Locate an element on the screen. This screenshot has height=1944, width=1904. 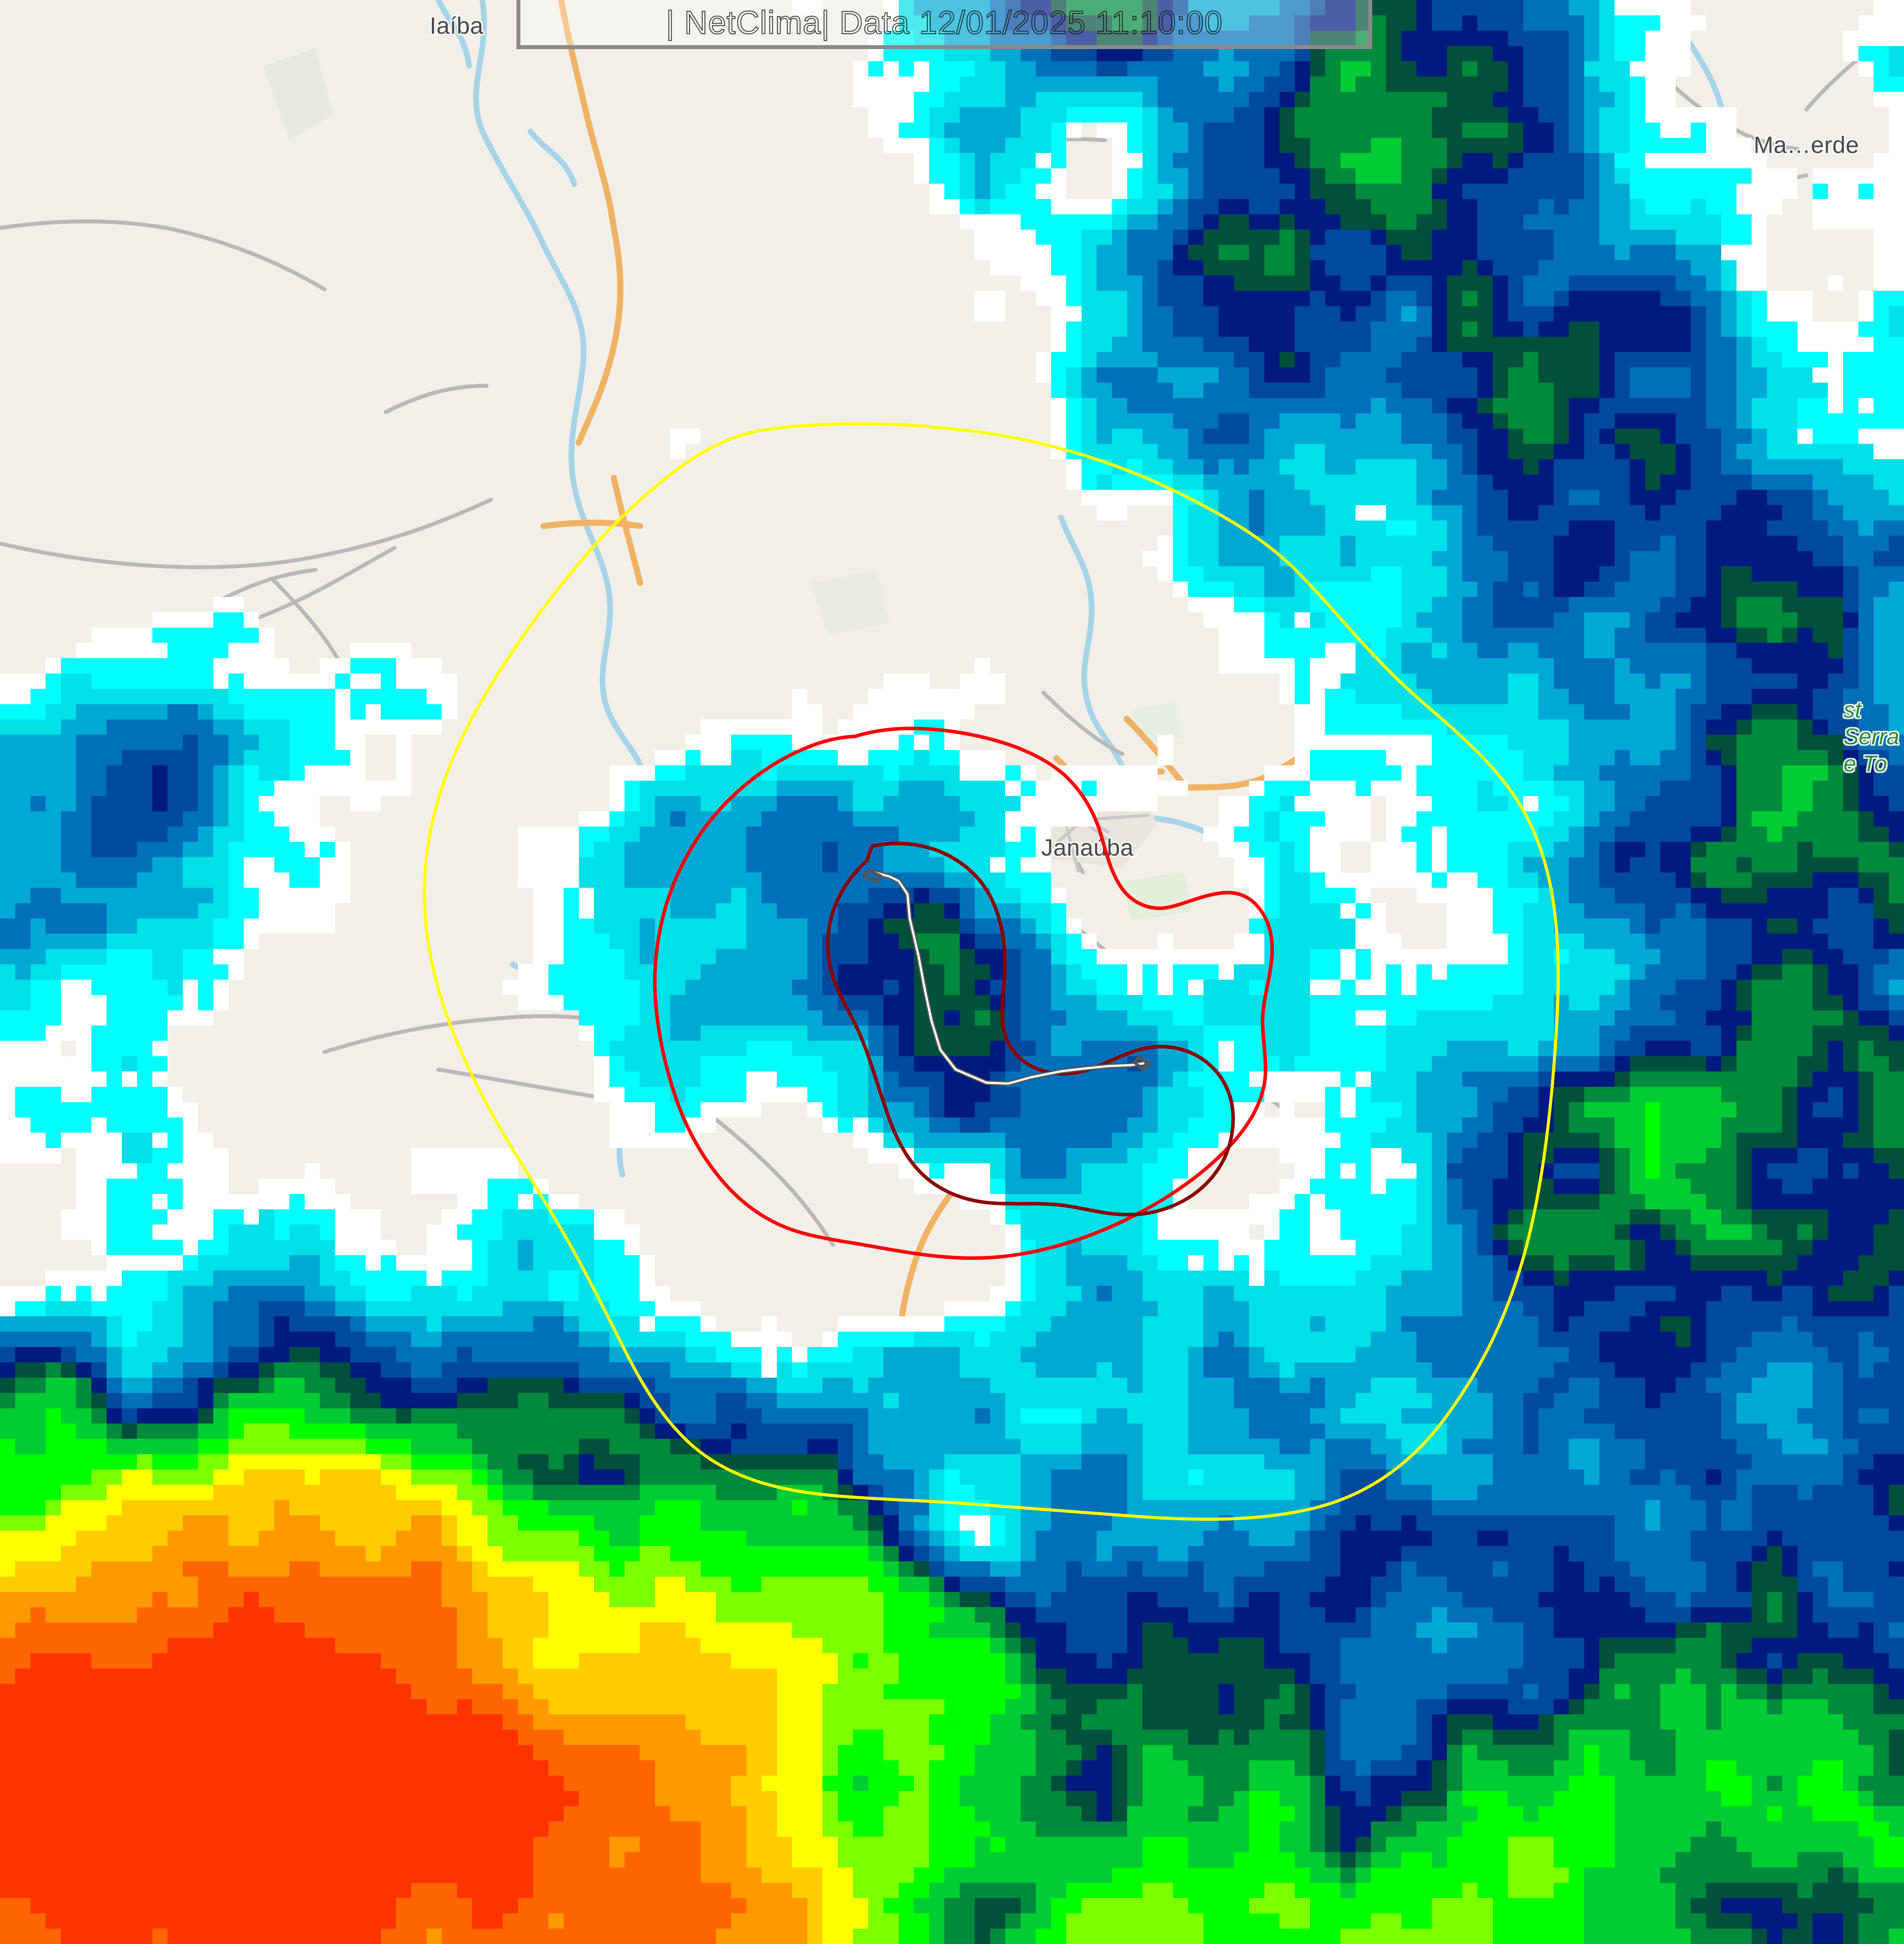
title-bar-text: | NetClima| Data 12/01/2025 11:10:00 is located at coordinates (944, 22).